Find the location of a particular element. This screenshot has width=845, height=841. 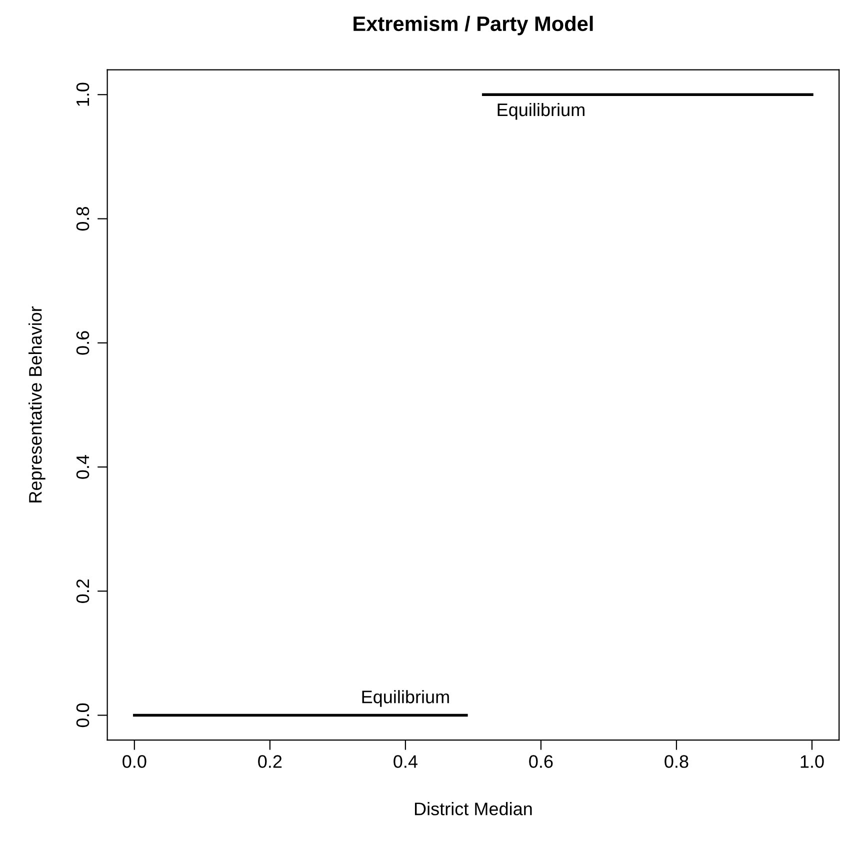

x-tick-label: 0.0 is located at coordinates (134, 761).